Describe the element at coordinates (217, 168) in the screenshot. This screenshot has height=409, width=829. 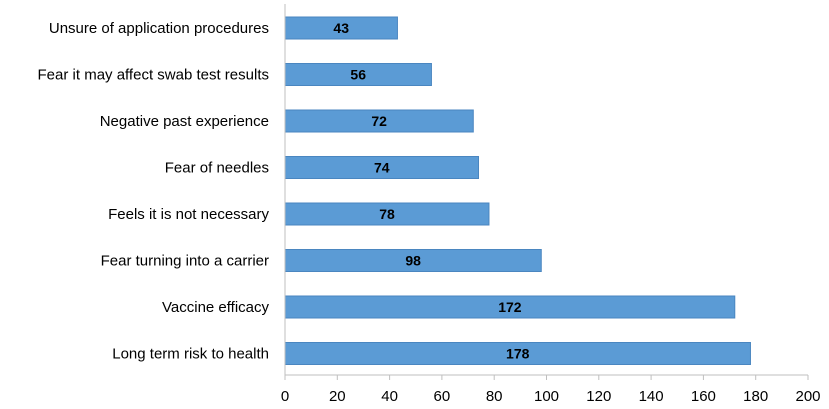
I see `category-label: Fear of needles` at that location.